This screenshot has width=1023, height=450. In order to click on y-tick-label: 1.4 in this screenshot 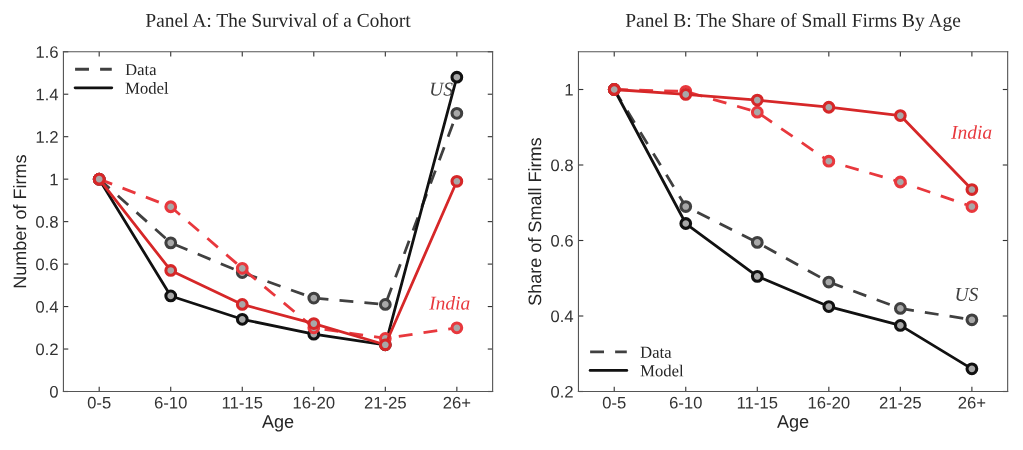, I will do `click(47, 94)`.